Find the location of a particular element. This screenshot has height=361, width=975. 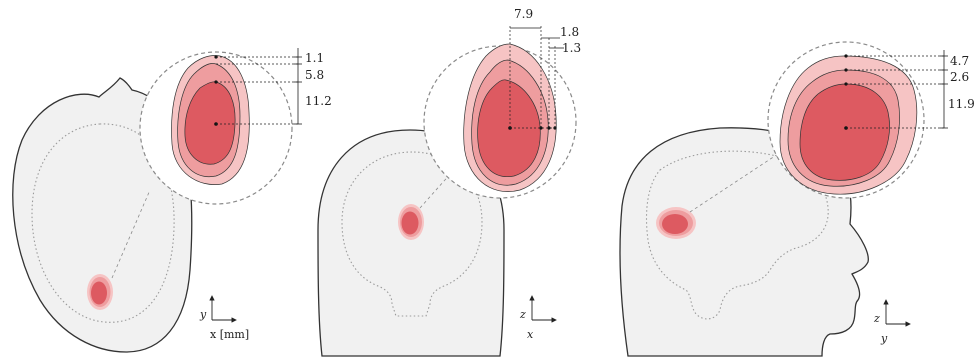

axis-label-axial-horizontal: x [mm] is located at coordinates (229, 334).